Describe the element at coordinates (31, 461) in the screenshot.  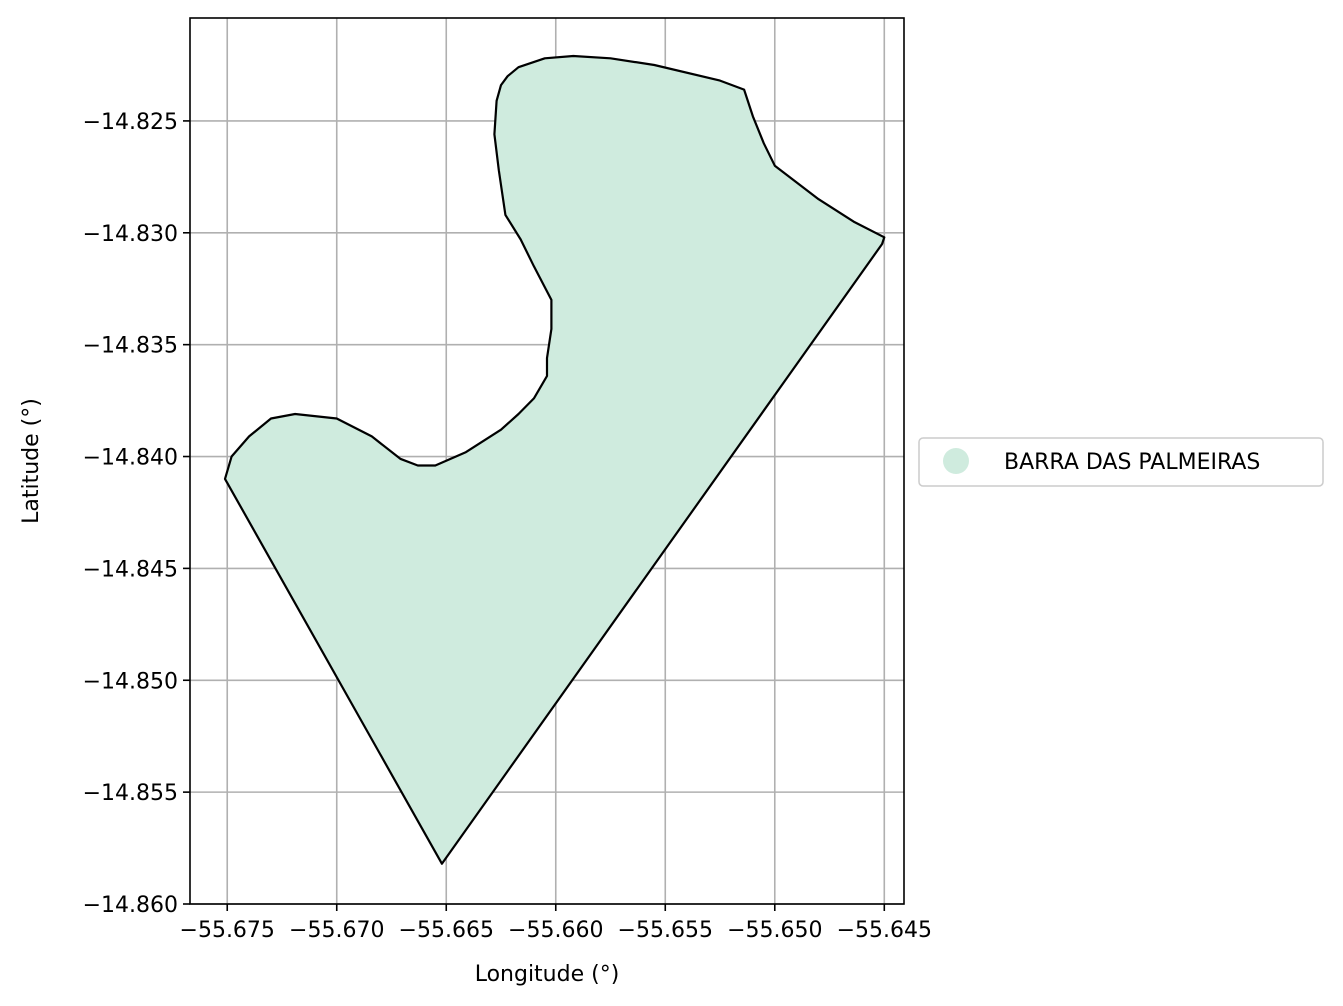
I see `y-axis-label: Latitude (°)` at that location.